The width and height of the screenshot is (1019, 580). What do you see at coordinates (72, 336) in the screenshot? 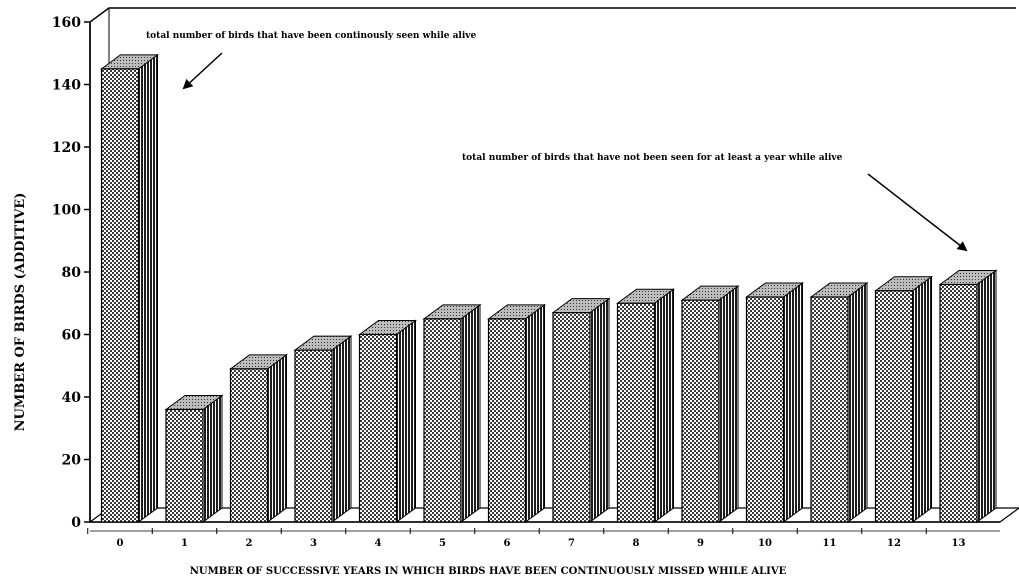
I see `y-tick-label: 60` at bounding box center [72, 336].